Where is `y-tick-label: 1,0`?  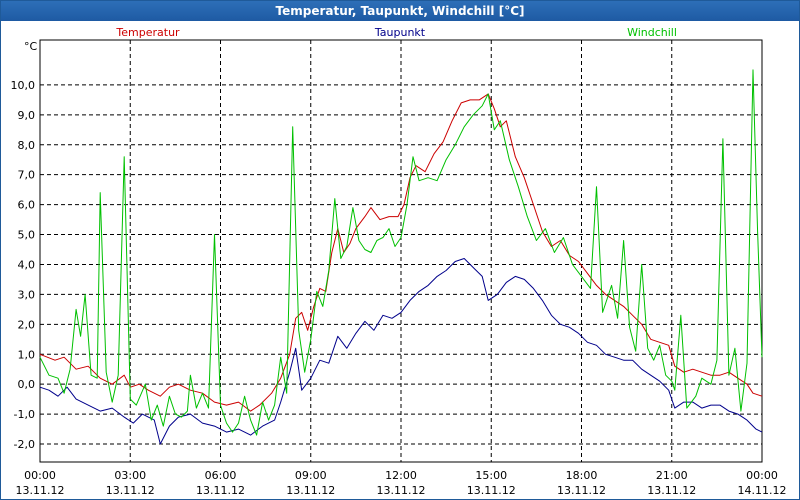 y-tick-label: 1,0 is located at coordinates (27, 354).